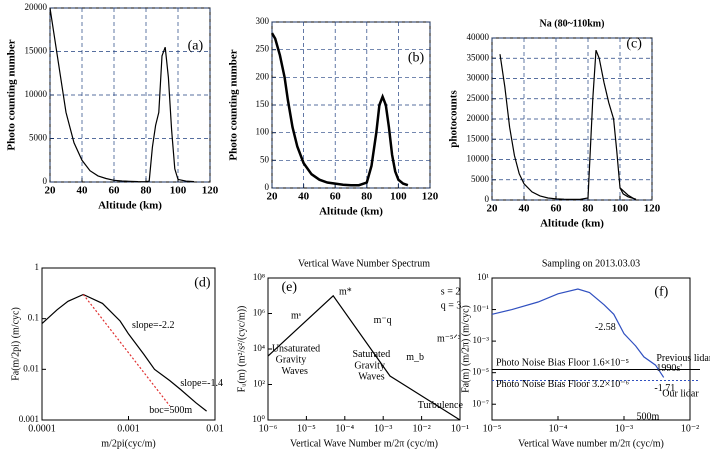  I want to click on y-tick-label: 0.01, so click(31, 368).